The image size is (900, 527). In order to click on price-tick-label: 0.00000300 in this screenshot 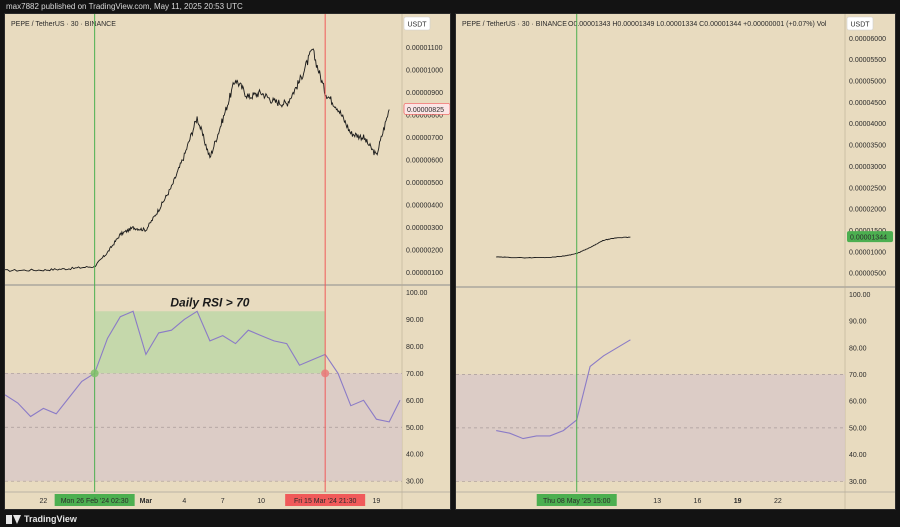, I will do `click(424, 228)`.